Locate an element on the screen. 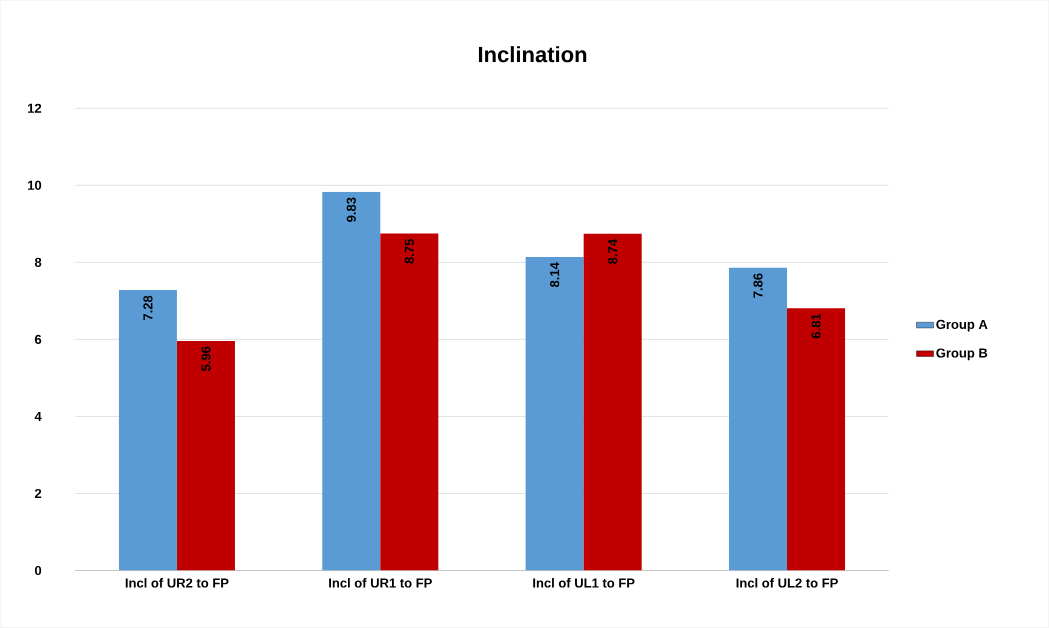 Image resolution: width=1049 pixels, height=628 pixels. y-tick-label: 0 is located at coordinates (38, 571).